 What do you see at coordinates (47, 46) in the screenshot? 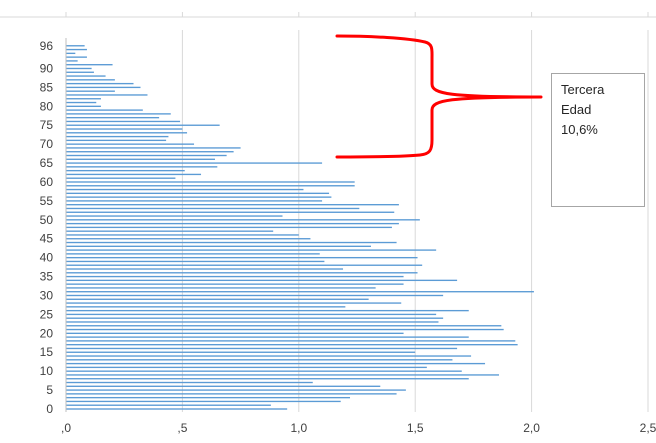
I see `y-tick-label: 96` at bounding box center [47, 46].